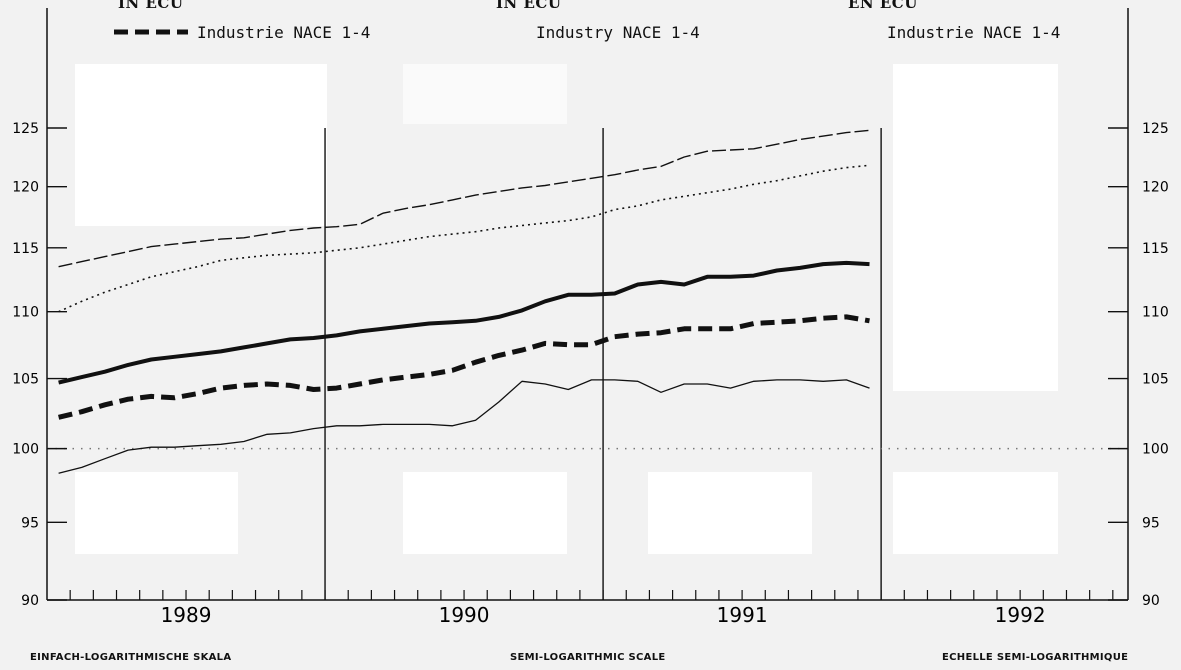 This screenshot has width=1181, height=670. Describe the element at coordinates (186, 615) in the screenshot. I see `year-label-1989: 1989` at that location.